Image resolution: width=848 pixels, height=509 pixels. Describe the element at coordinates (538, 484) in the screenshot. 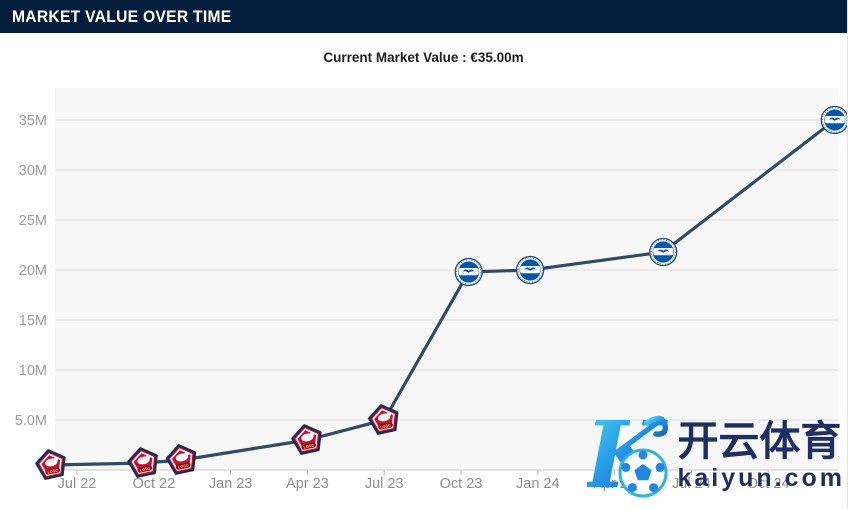

I see `x-tick-label: Jan 24` at that location.